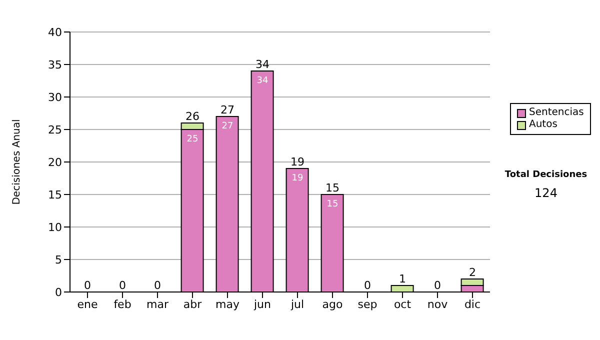 This screenshot has width=600, height=340. Describe the element at coordinates (263, 64) in the screenshot. I see `total-label: 34` at that location.